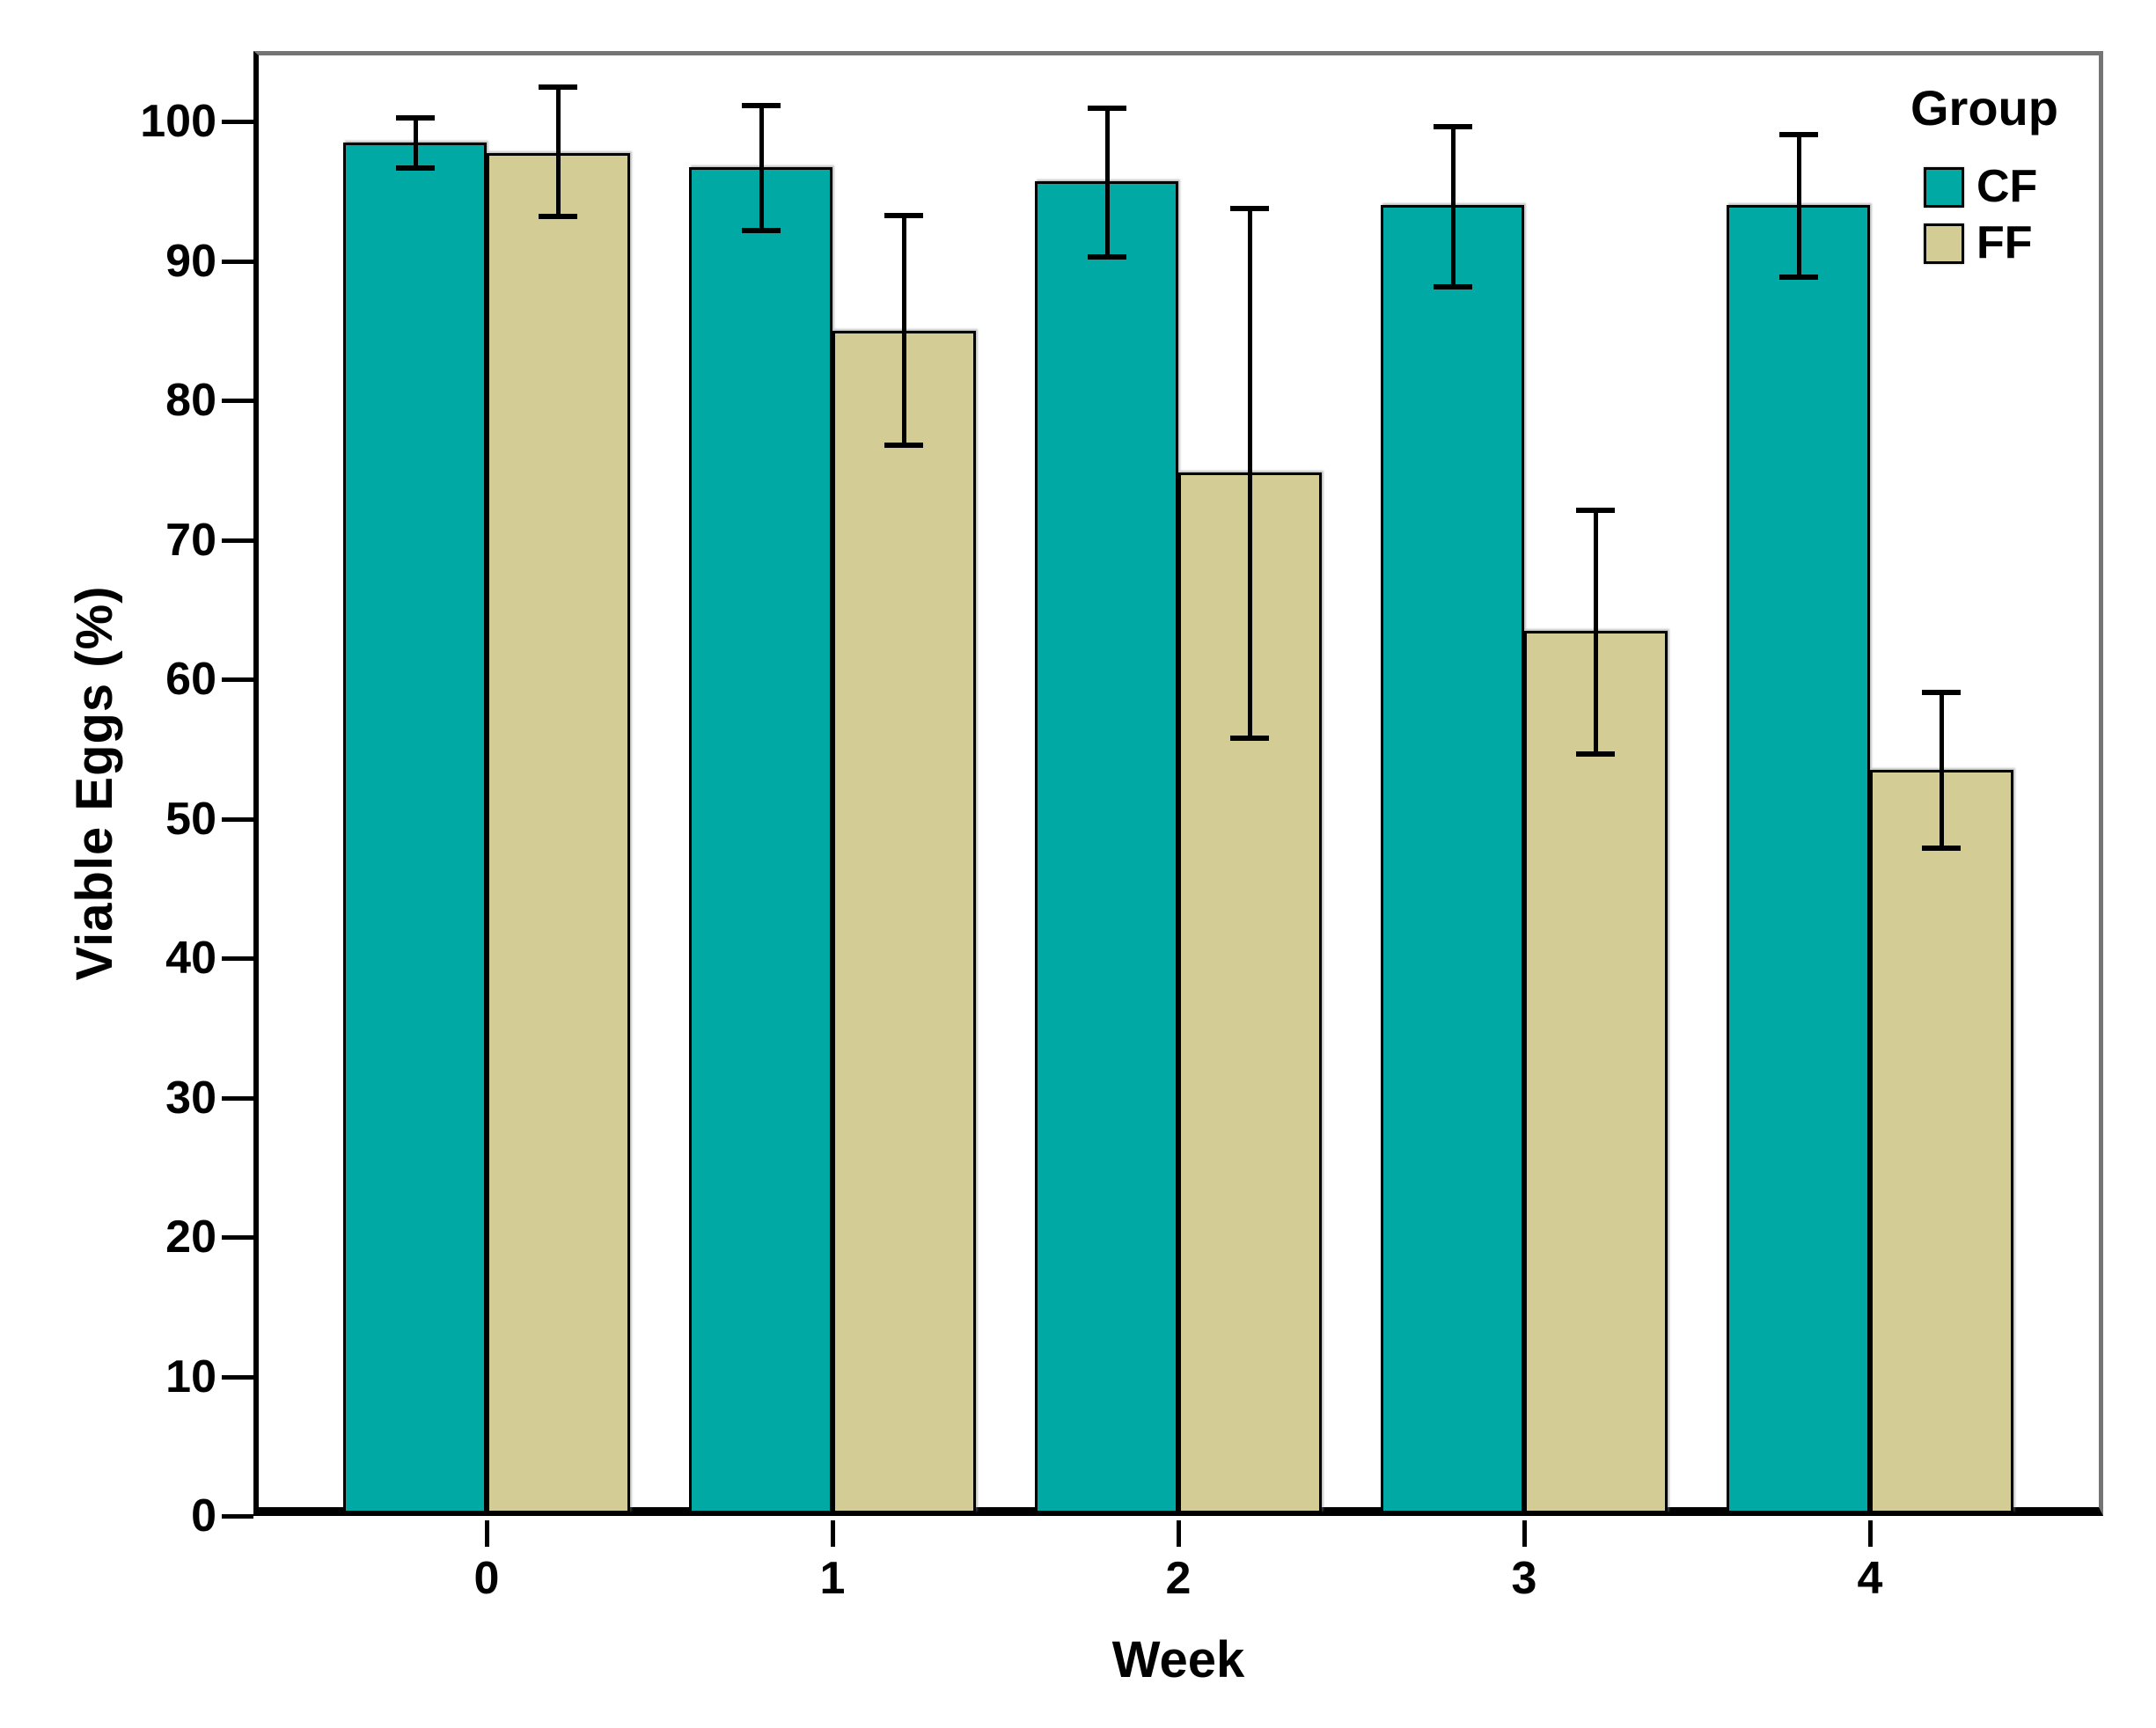 This screenshot has height=1728, width=2156. Describe the element at coordinates (761, 105) in the screenshot. I see `error-bar-cf-week-1-cap-top` at that location.